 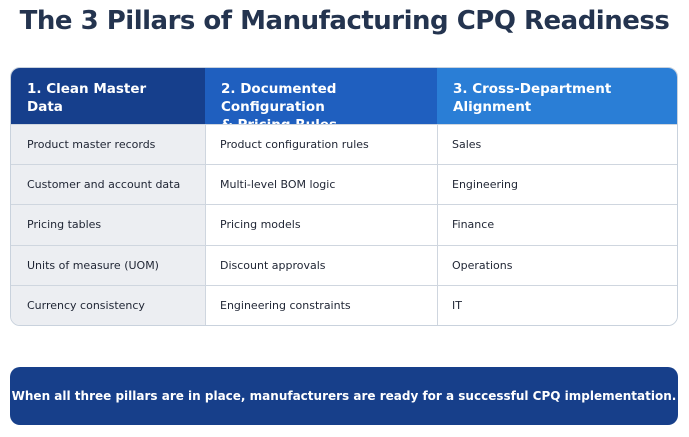 I want to click on table-cell: Product master records, so click(x=108, y=144).